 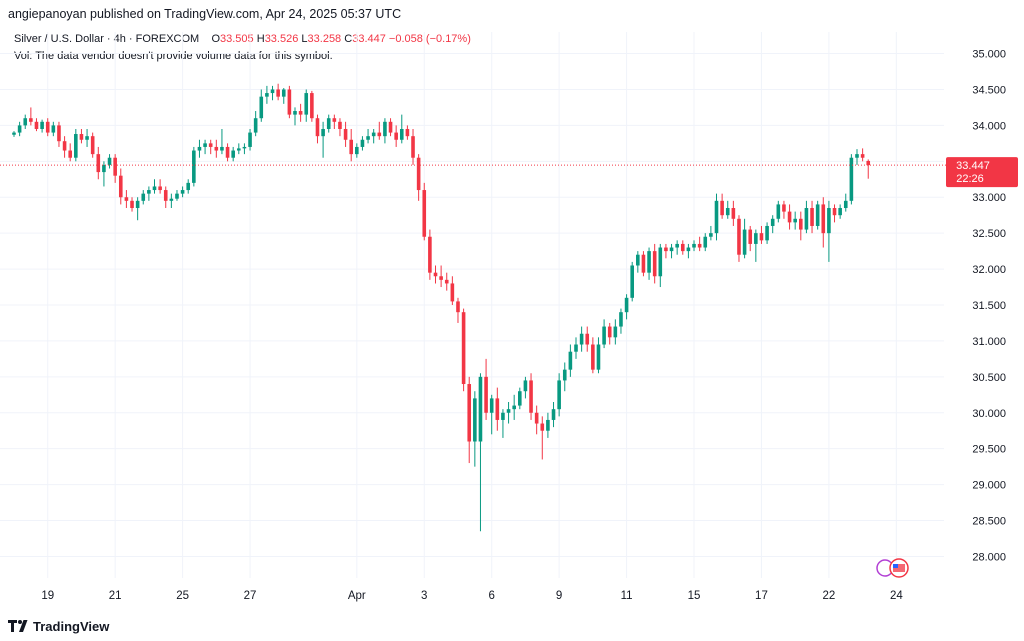 I want to click on price-tag-countdown: 22:26, so click(x=970, y=179).